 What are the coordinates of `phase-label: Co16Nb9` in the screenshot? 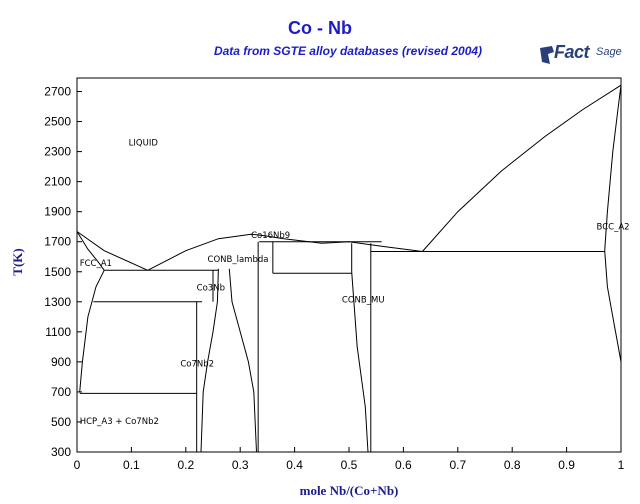 It's located at (270, 236).